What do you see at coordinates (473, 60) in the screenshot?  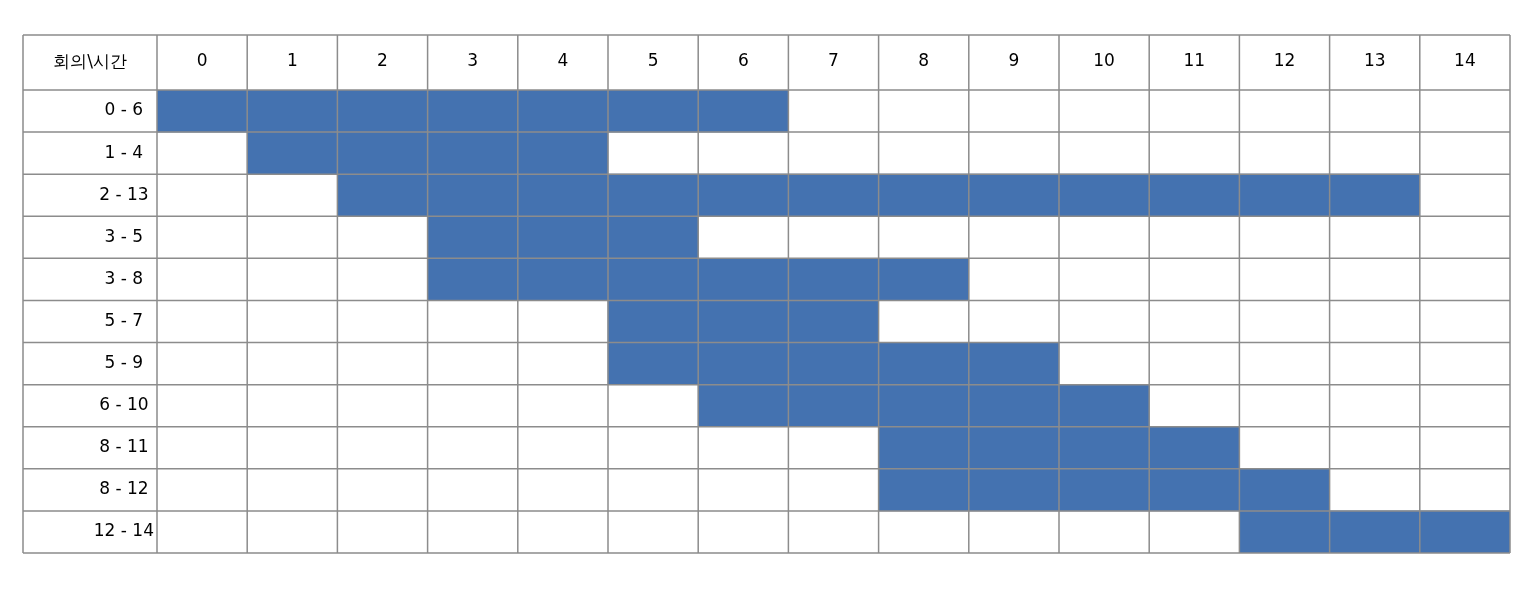 I see `x-tick-label: 3` at bounding box center [473, 60].